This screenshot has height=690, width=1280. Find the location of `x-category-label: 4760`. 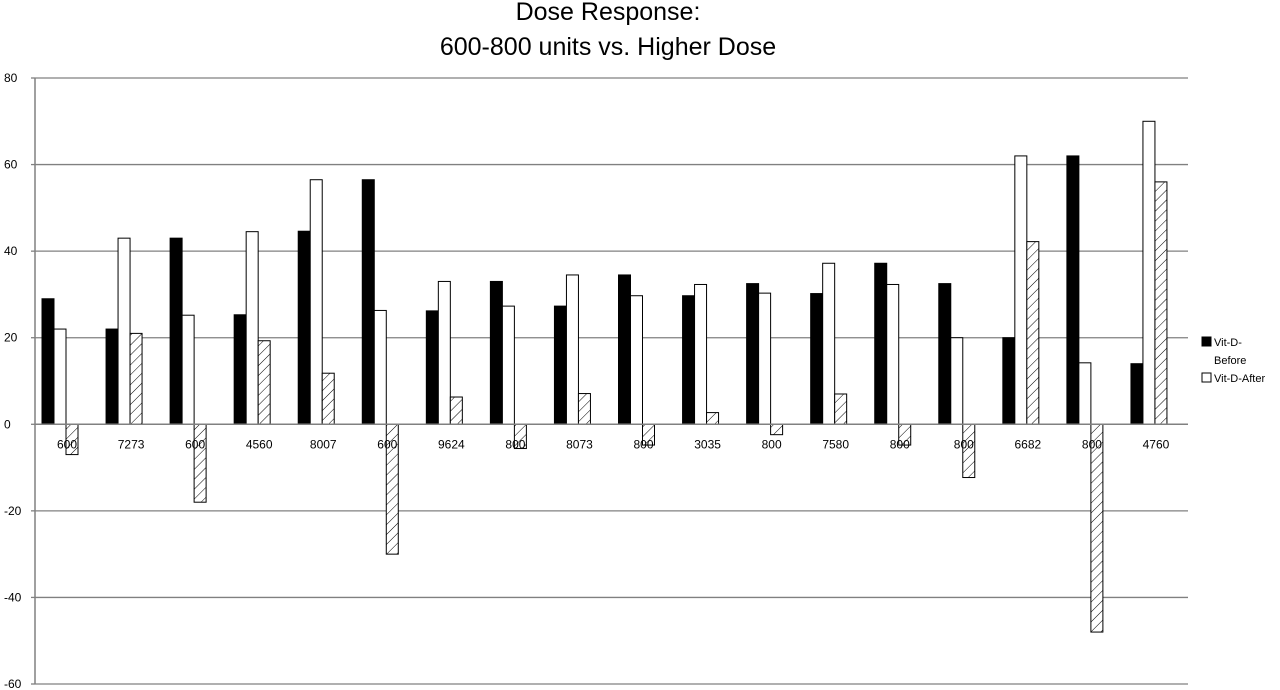

x-category-label: 4760 is located at coordinates (1156, 444).